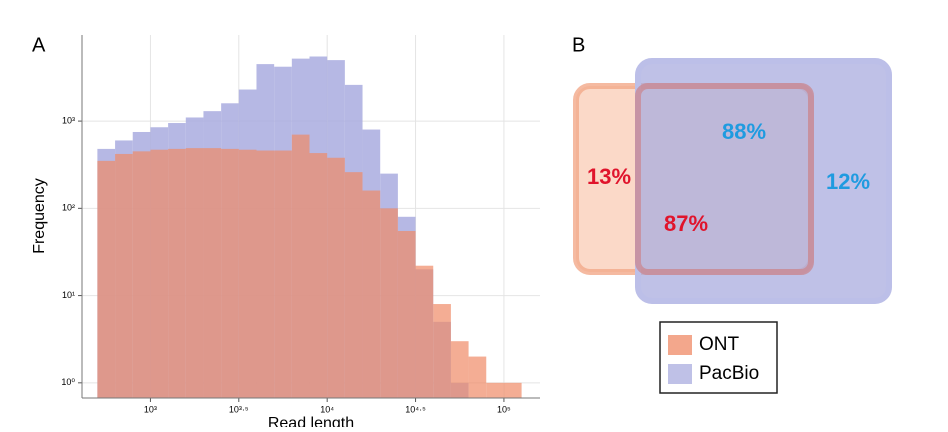 This screenshot has height=432, width=948. I want to click on legend-label: ONT, so click(719, 344).